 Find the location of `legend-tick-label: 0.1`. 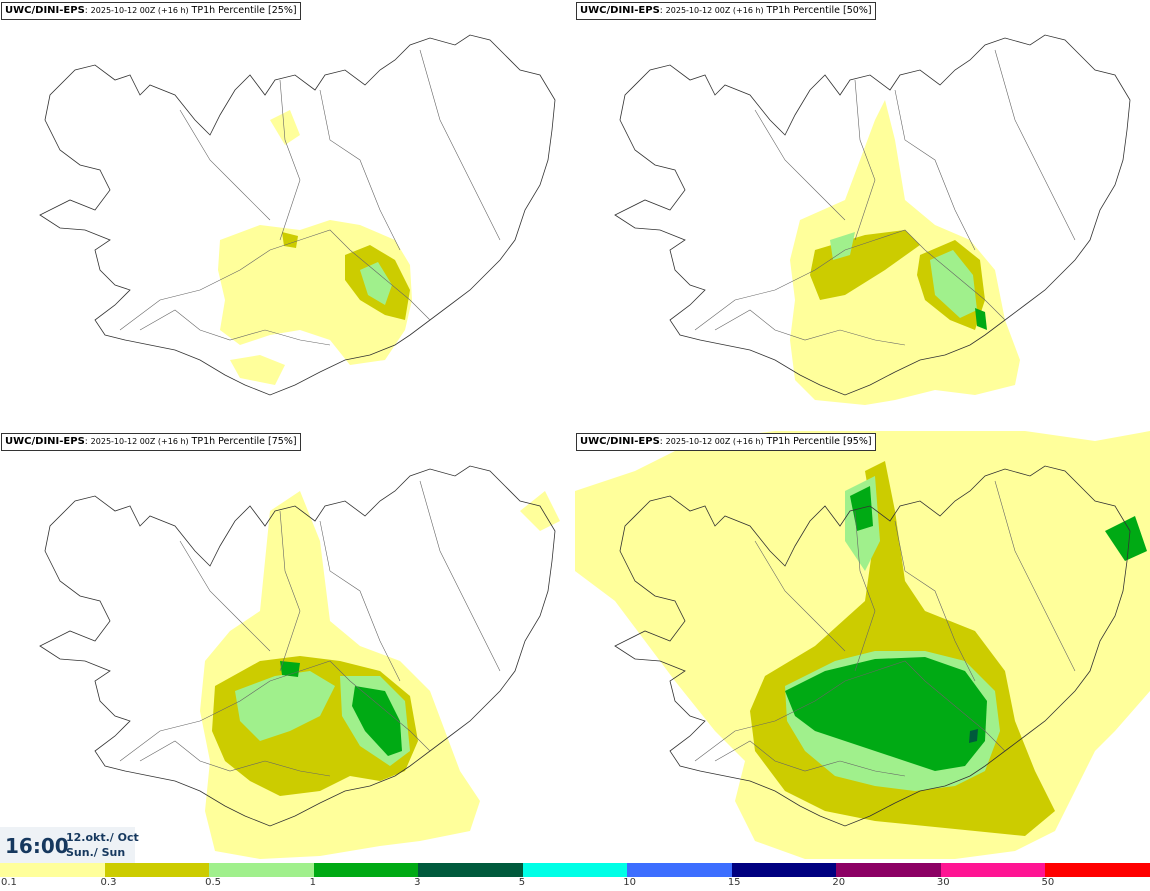

legend-tick-label: 0.1 is located at coordinates (9, 882).